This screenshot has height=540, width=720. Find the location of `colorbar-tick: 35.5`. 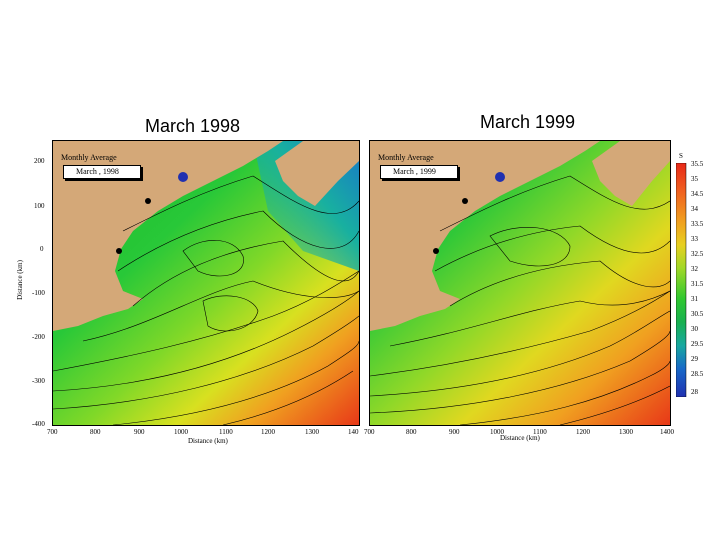

colorbar-tick: 35.5 is located at coordinates (697, 164).